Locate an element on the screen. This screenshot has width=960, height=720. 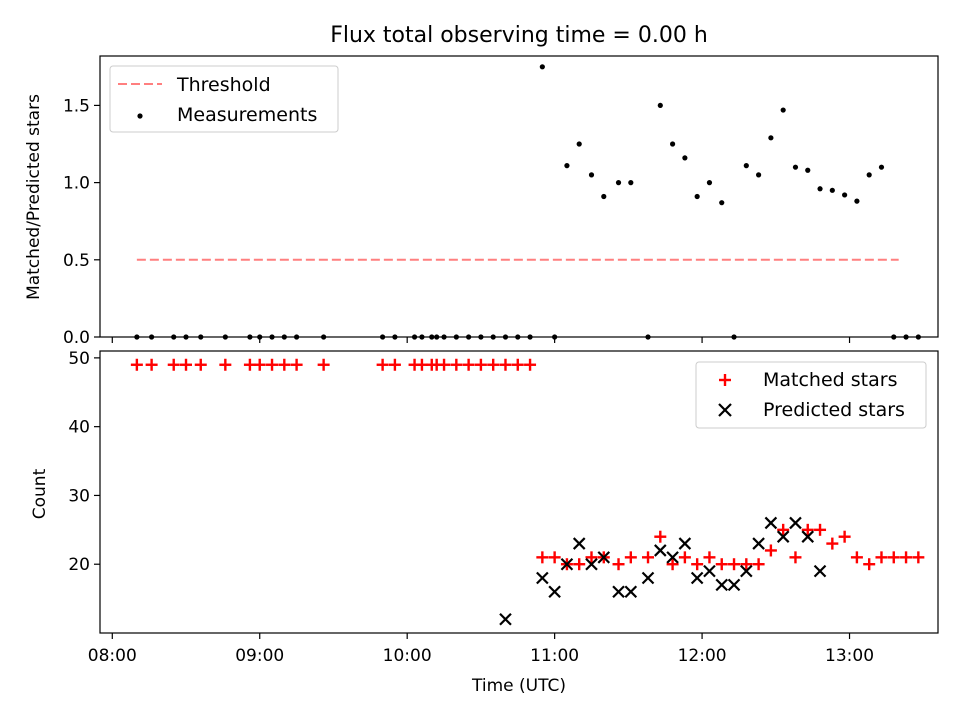
matched-legend-label: Matched stars is located at coordinates (830, 380).